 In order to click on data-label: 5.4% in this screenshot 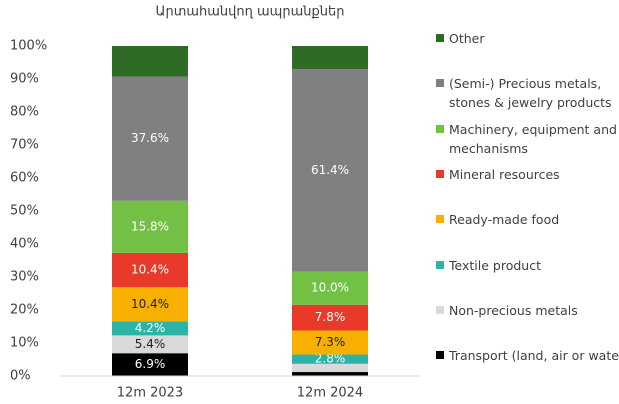, I will do `click(150, 344)`.